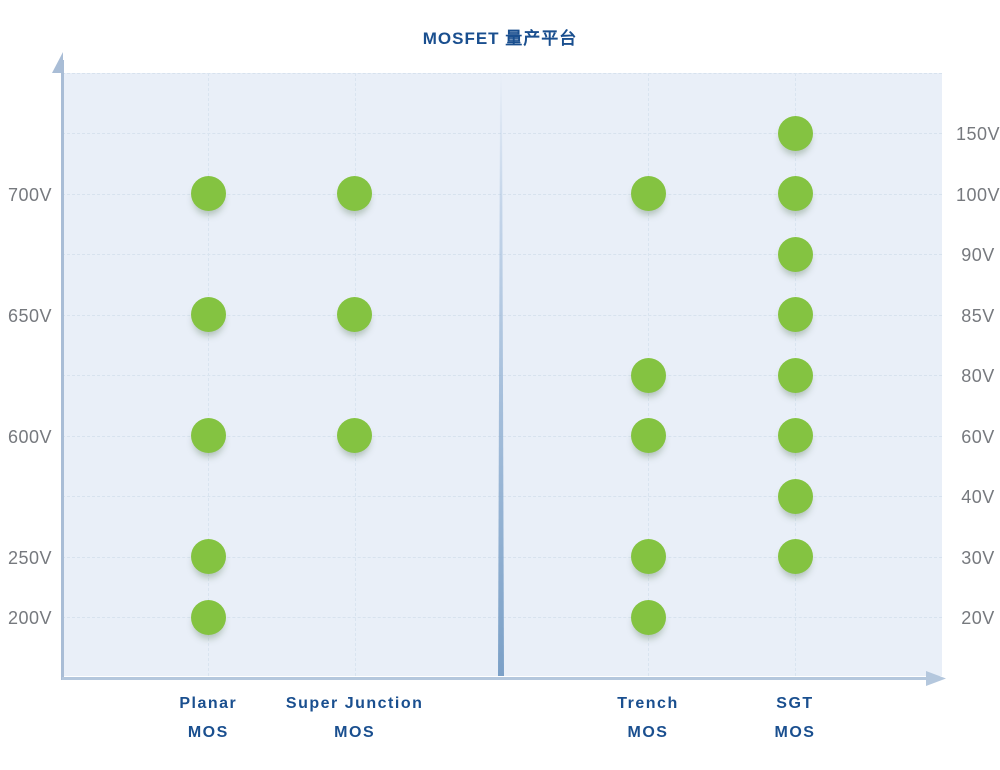  I want to click on left-axis-label: 250V, so click(29, 557).